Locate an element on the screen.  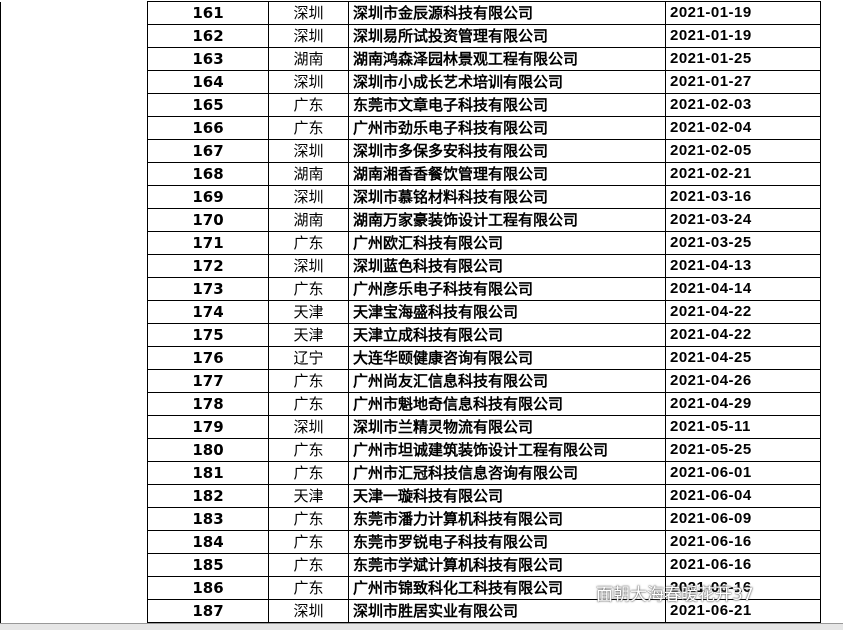
table-row: 169 深圳 深圳市慕铭材料科技有限公司 2021-03-16 is located at coordinates (410, 197).